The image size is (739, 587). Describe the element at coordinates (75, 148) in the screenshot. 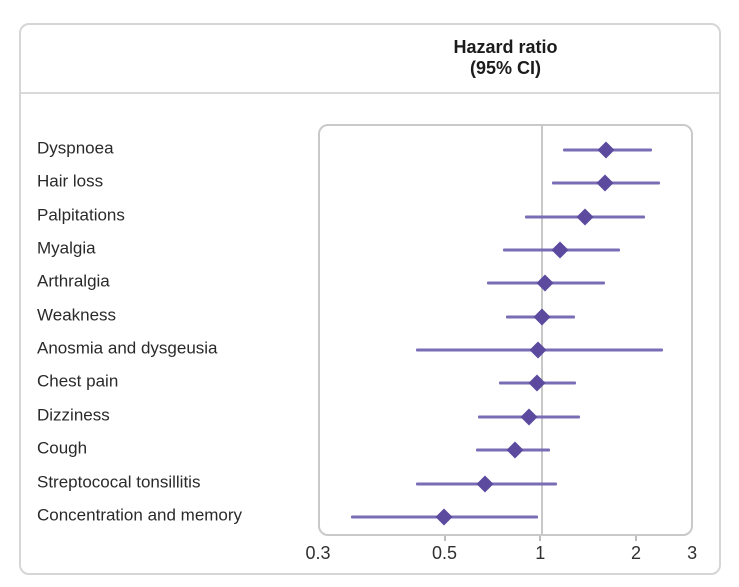

I see `row-label: Dyspnoea` at that location.